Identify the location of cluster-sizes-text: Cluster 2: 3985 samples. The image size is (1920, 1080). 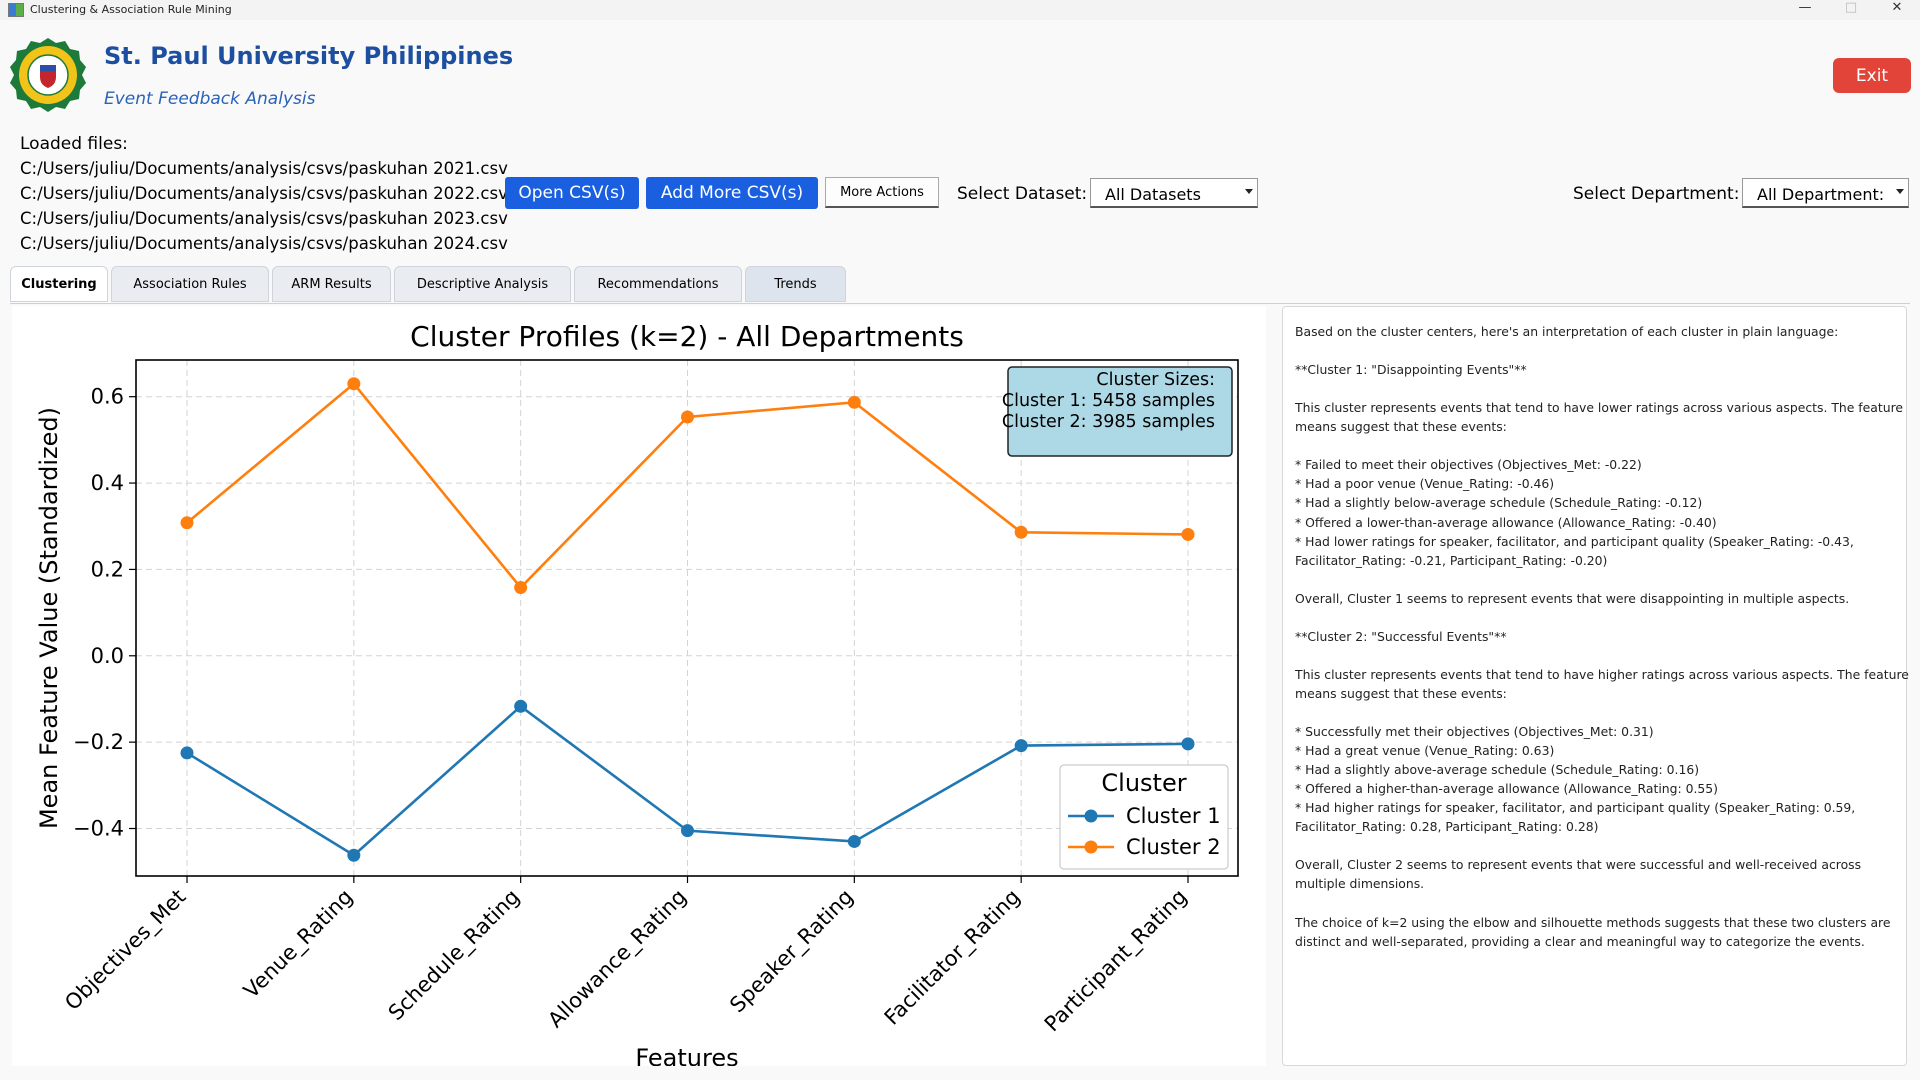
(1108, 422).